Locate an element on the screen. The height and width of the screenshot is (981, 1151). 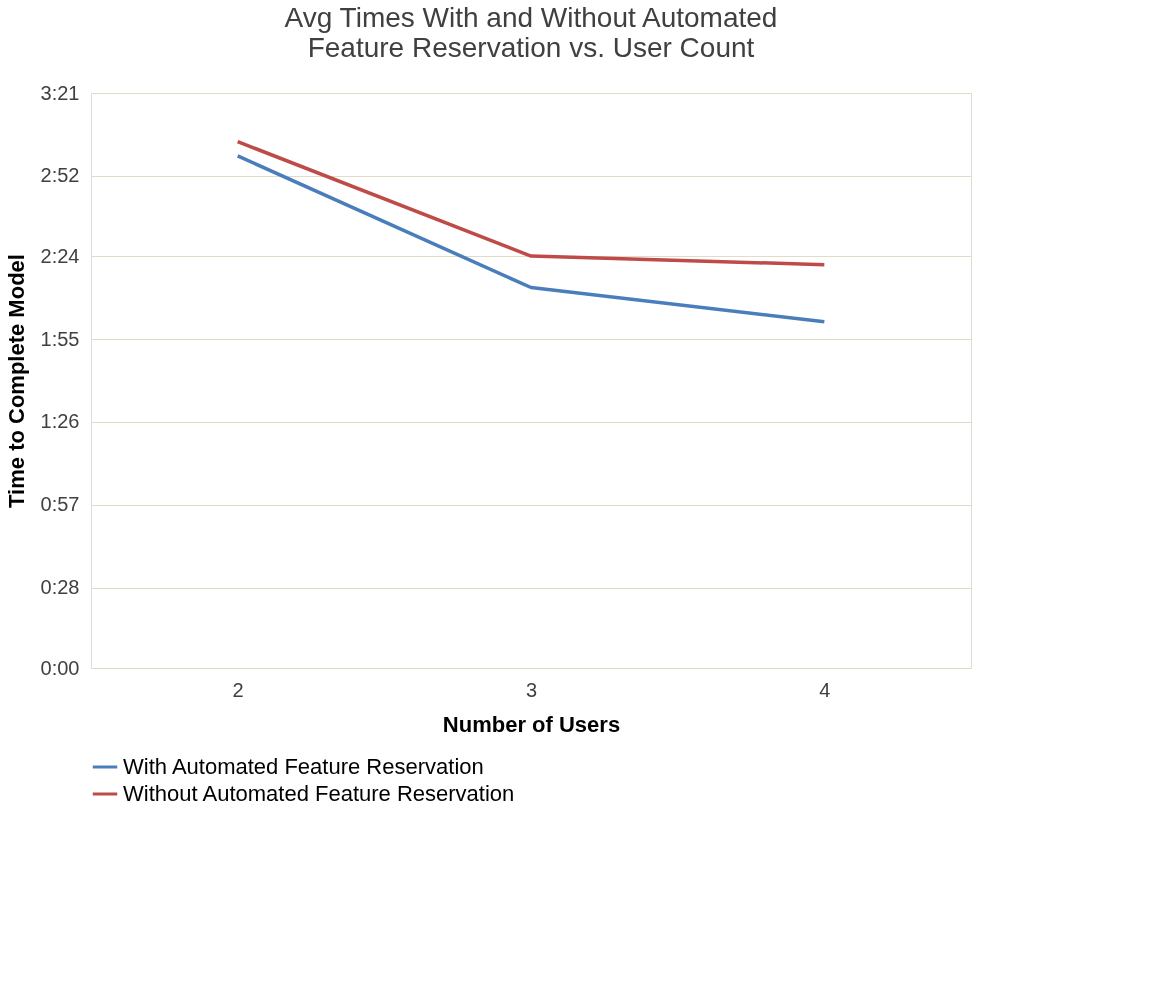
x-tick-label: 3 is located at coordinates (531, 689).